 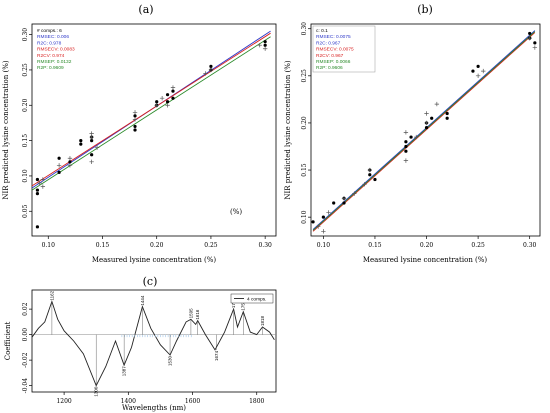 I want to click on peak-label: 1616, so click(x=197, y=314).